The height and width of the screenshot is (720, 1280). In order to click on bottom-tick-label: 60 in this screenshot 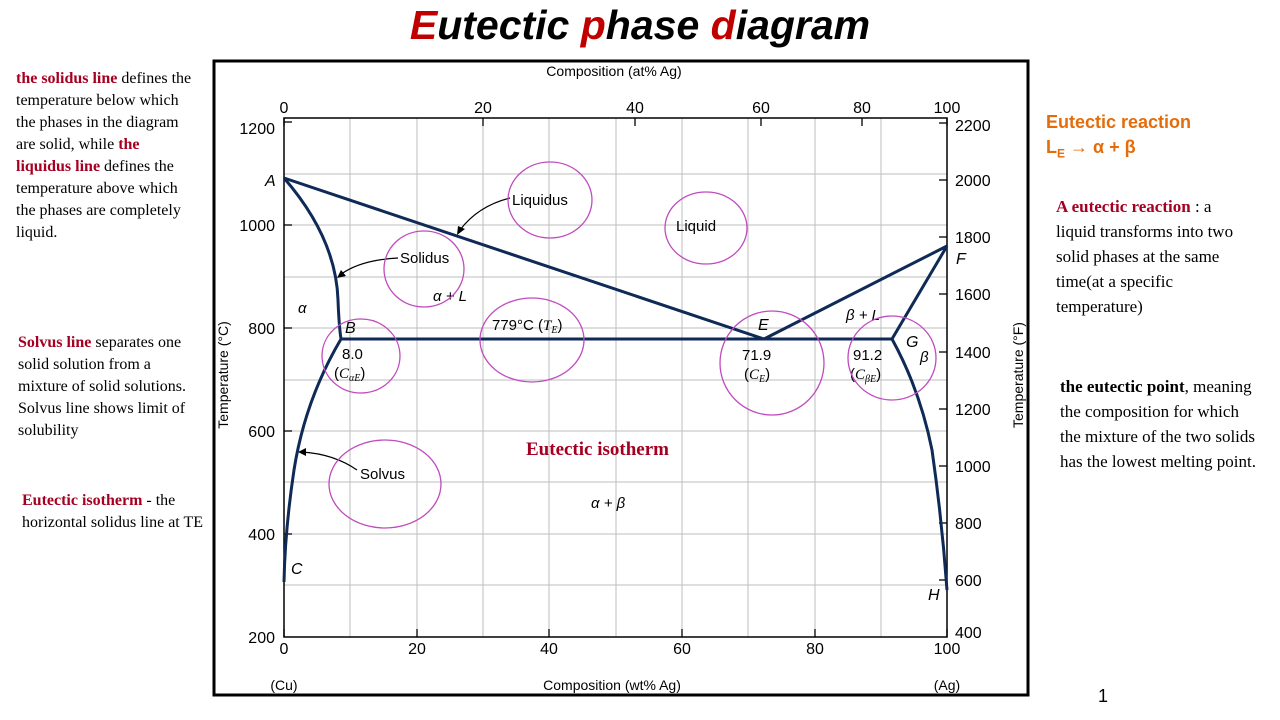, I will do `click(682, 649)`.